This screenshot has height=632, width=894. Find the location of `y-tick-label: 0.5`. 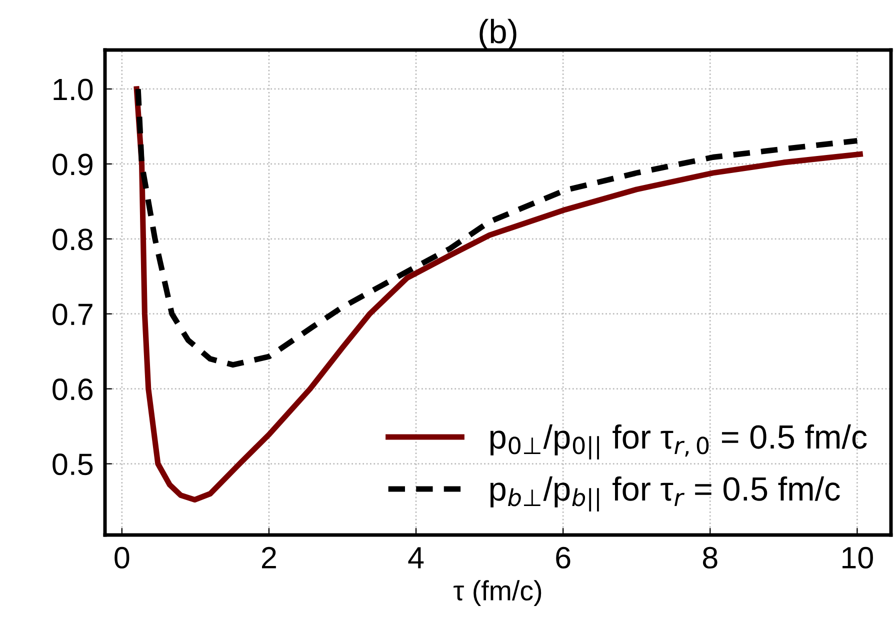

y-tick-label: 0.5 is located at coordinates (72, 465).